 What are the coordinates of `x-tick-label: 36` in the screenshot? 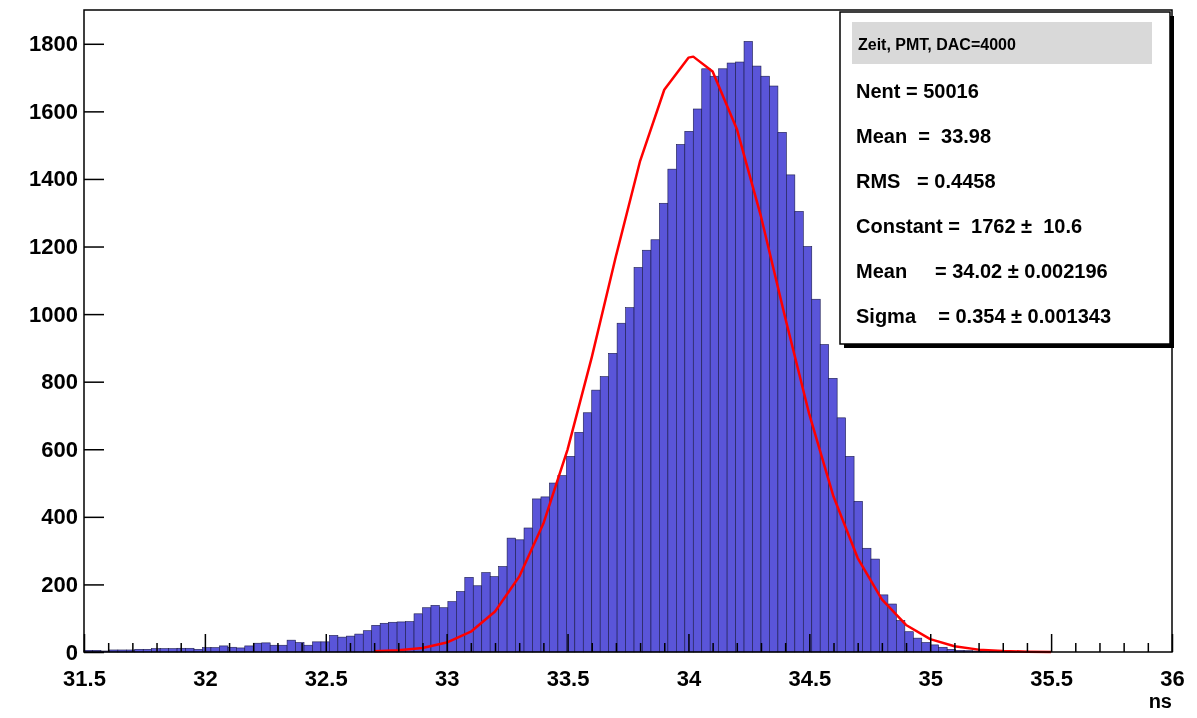 It's located at (1172, 678).